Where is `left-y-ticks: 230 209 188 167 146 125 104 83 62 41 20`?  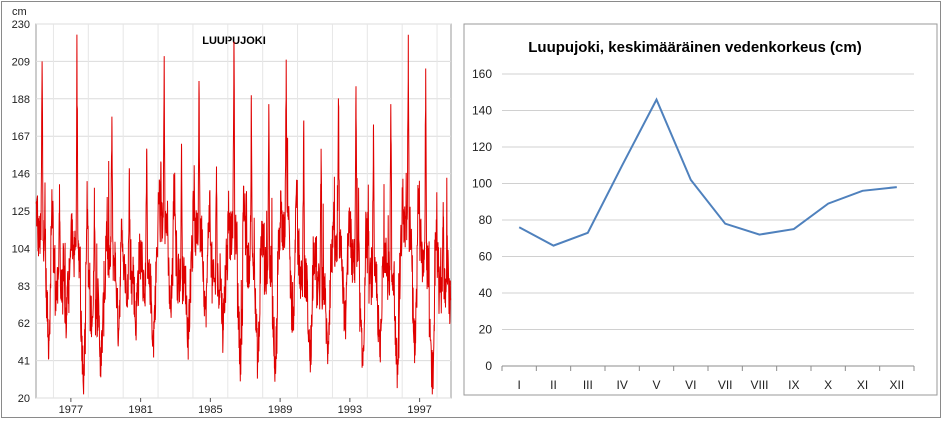 left-y-ticks: 230 209 188 167 146 125 104 83 62 41 20 is located at coordinates (21, 212).